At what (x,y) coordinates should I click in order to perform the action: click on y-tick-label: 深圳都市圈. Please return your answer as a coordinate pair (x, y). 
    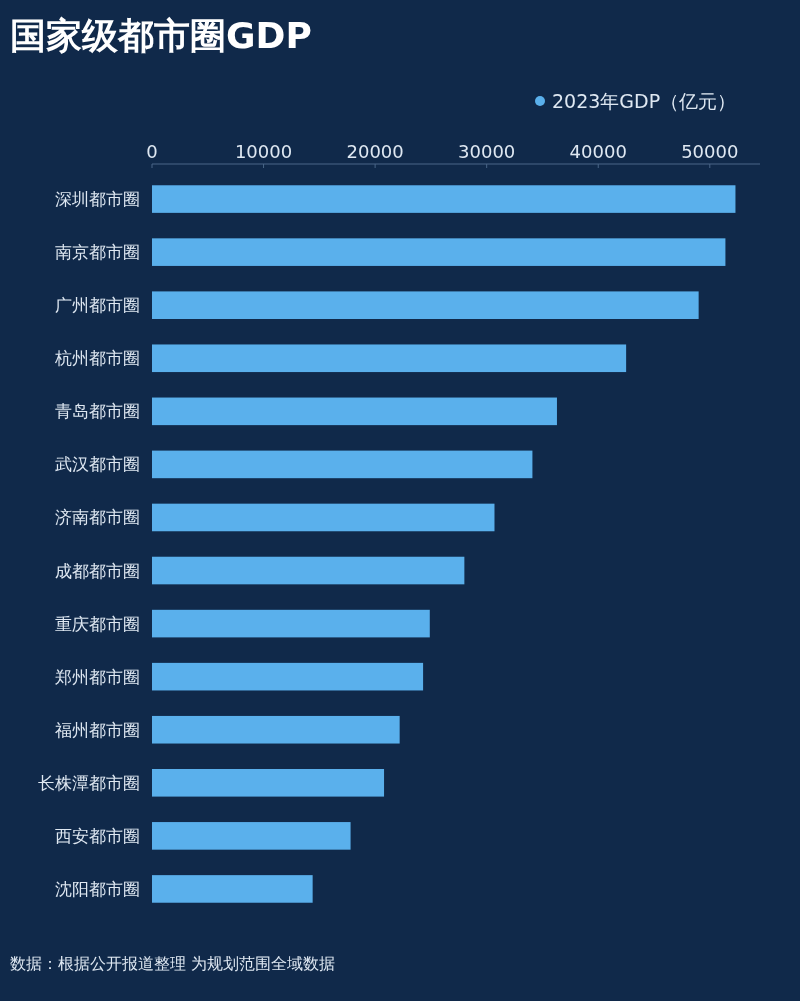
    Looking at the image, I should click on (97, 199).